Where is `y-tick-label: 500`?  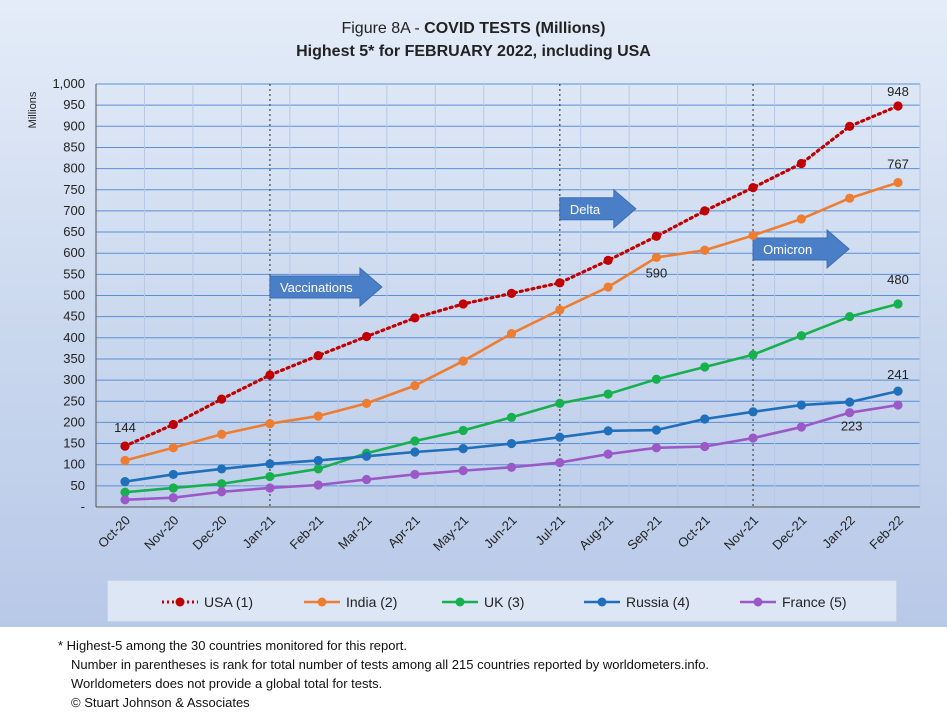
y-tick-label: 500 is located at coordinates (74, 295).